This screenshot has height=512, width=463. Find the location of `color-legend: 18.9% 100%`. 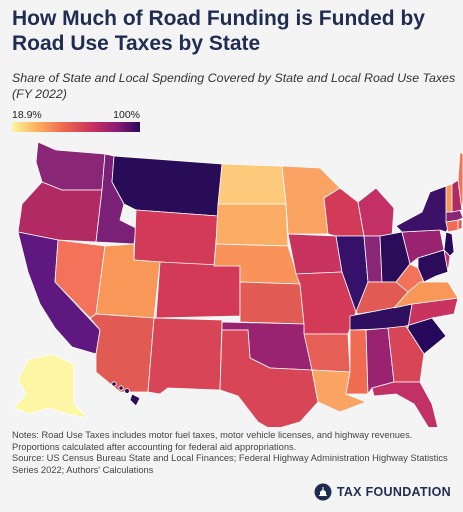

color-legend: 18.9% 100% is located at coordinates (76, 120).